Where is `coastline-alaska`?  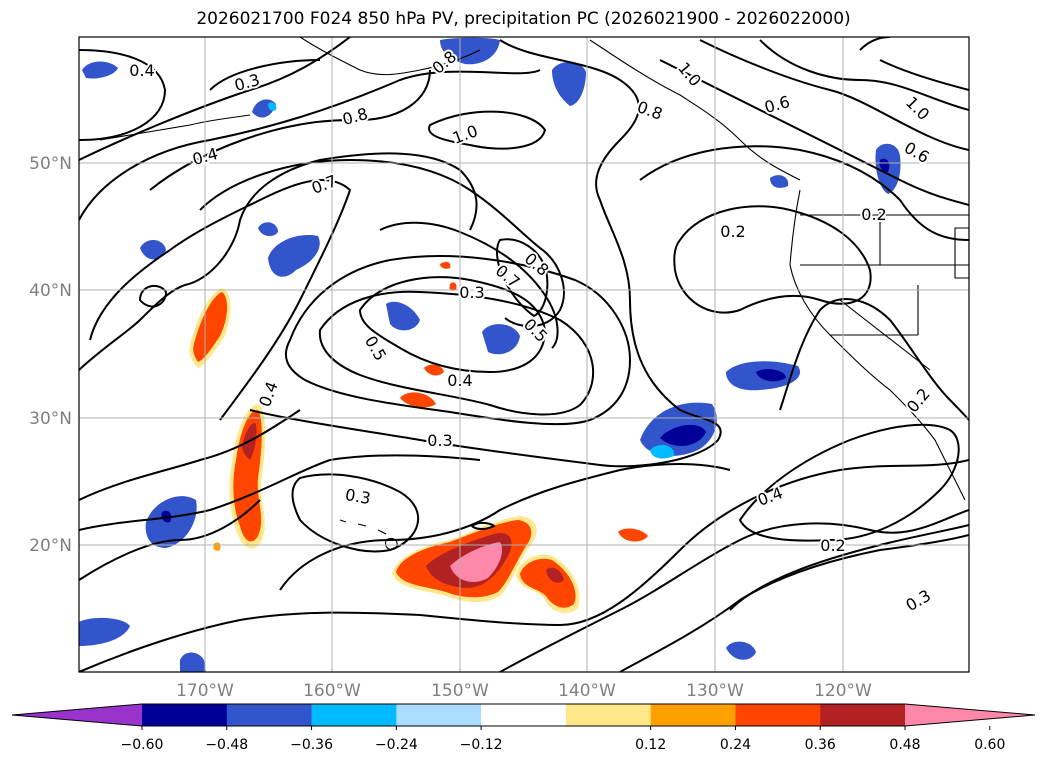
coastline-alaska is located at coordinates (390, 56).